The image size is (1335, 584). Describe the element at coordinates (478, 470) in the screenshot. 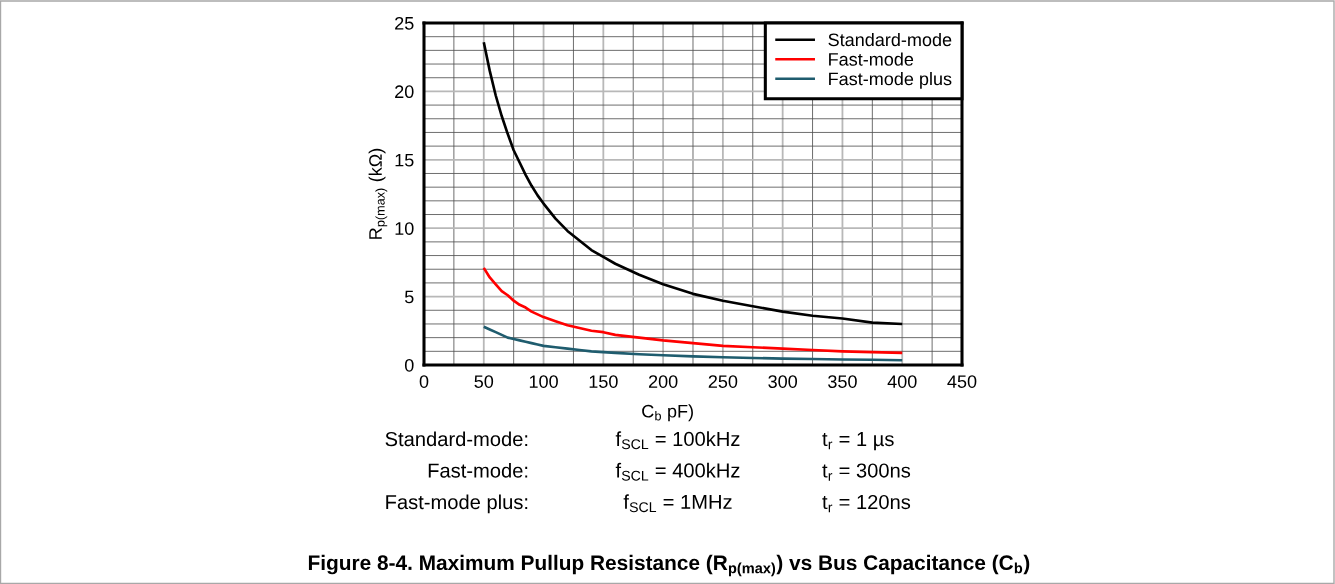

I see `text: Fast-mode:` at that location.